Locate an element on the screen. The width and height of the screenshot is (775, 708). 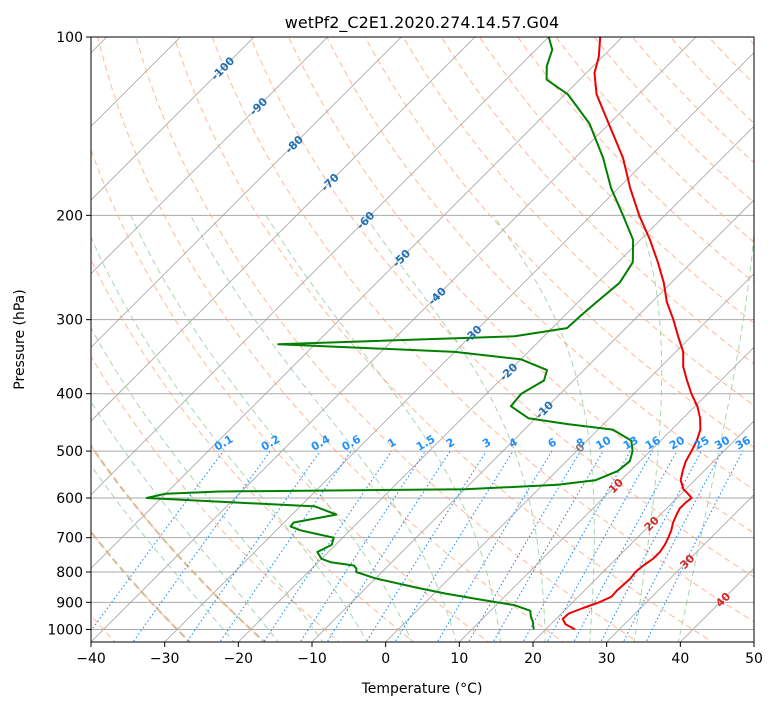
y-tick-label: 300 is located at coordinates (69, 321).